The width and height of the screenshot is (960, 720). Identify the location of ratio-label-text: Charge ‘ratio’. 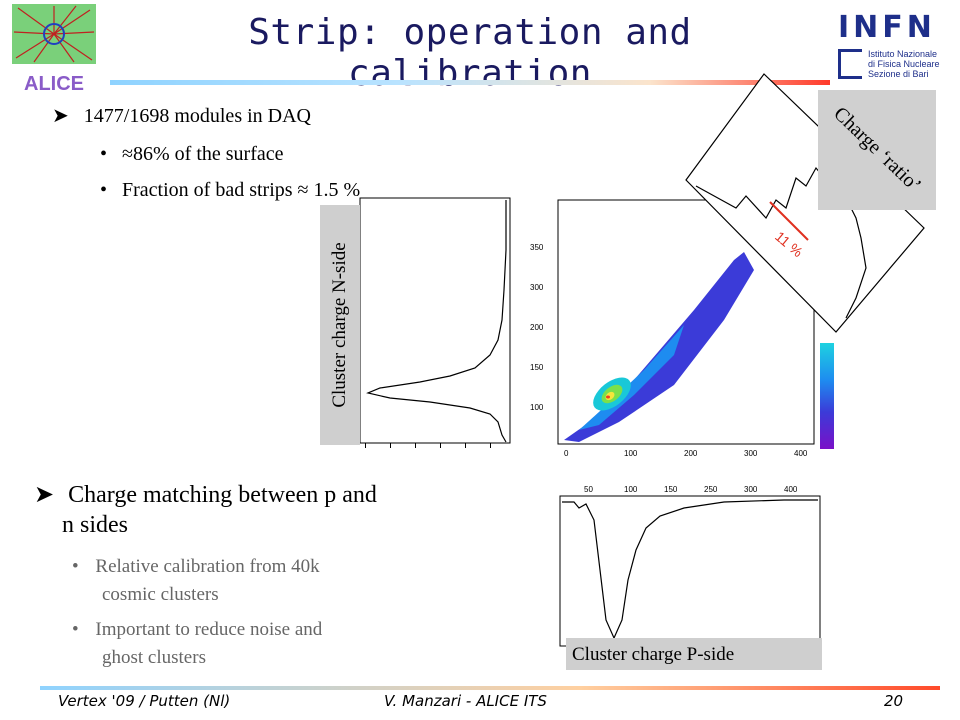
(877, 149).